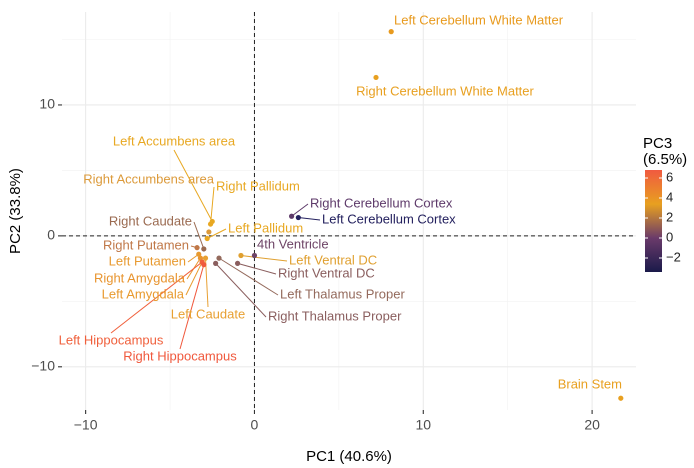 This screenshot has height=468, width=694. I want to click on x-tick-label: 10, so click(423, 425).